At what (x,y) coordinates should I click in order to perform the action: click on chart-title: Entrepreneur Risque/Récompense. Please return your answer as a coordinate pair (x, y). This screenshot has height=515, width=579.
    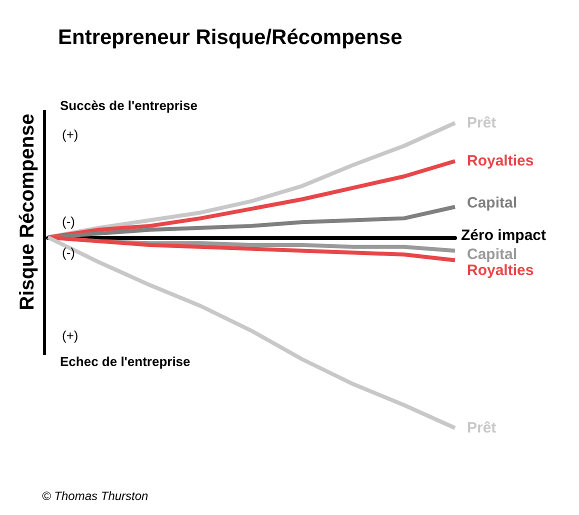
    Looking at the image, I should click on (230, 38).